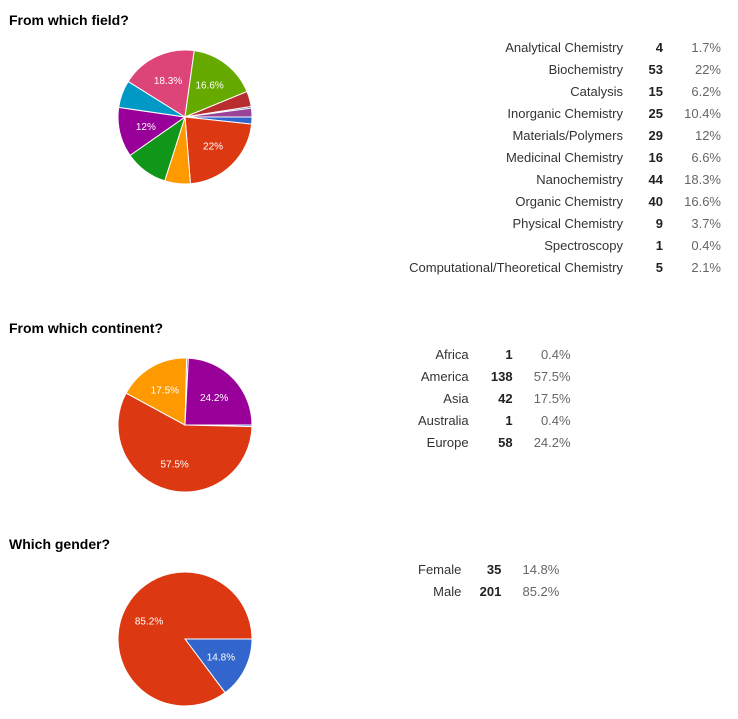 The width and height of the screenshot is (738, 719). What do you see at coordinates (655, 113) in the screenshot?
I see `legend-count: 25` at bounding box center [655, 113].